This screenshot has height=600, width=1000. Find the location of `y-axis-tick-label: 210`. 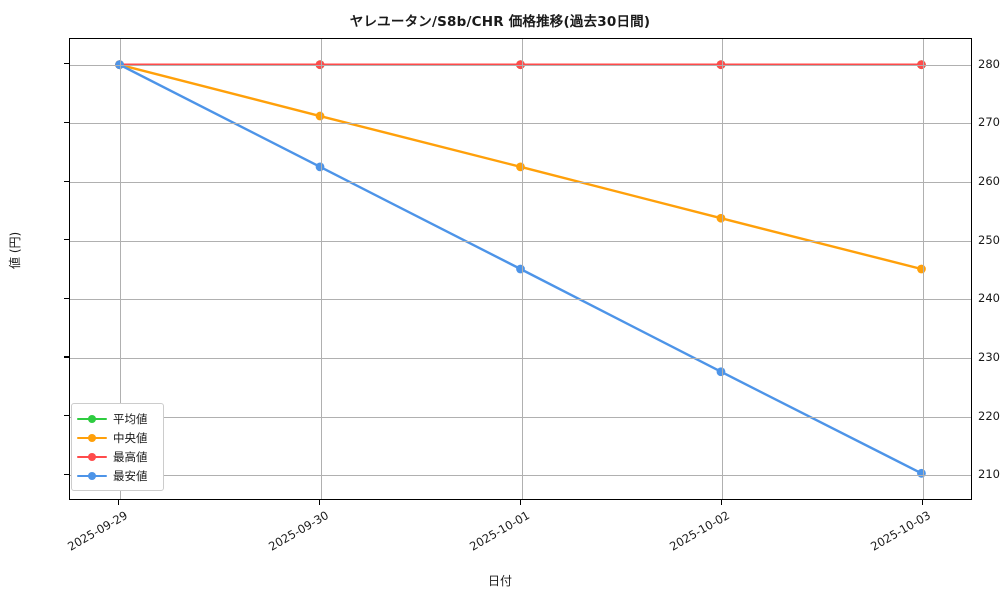

y-axis-tick-label: 210 is located at coordinates (989, 474).